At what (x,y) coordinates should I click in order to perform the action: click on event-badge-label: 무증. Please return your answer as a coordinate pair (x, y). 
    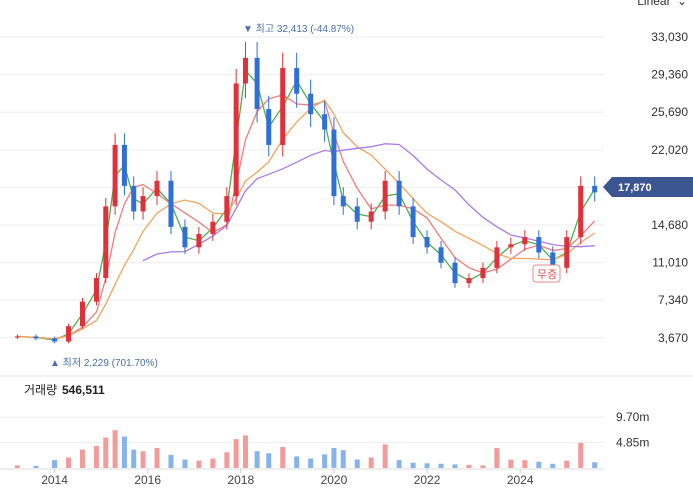
    Looking at the image, I should click on (547, 275).